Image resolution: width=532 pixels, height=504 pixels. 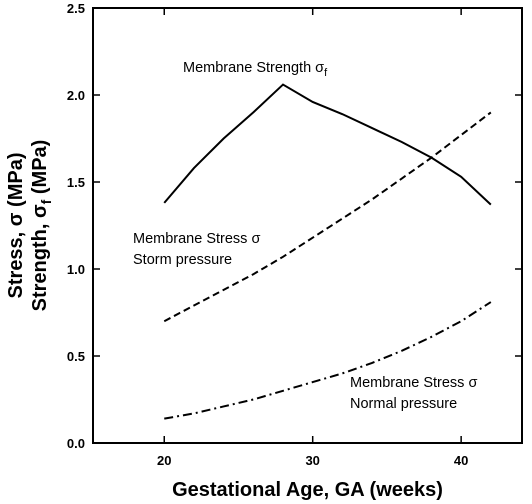 I want to click on annotation-subscript: f, so click(x=326, y=73).